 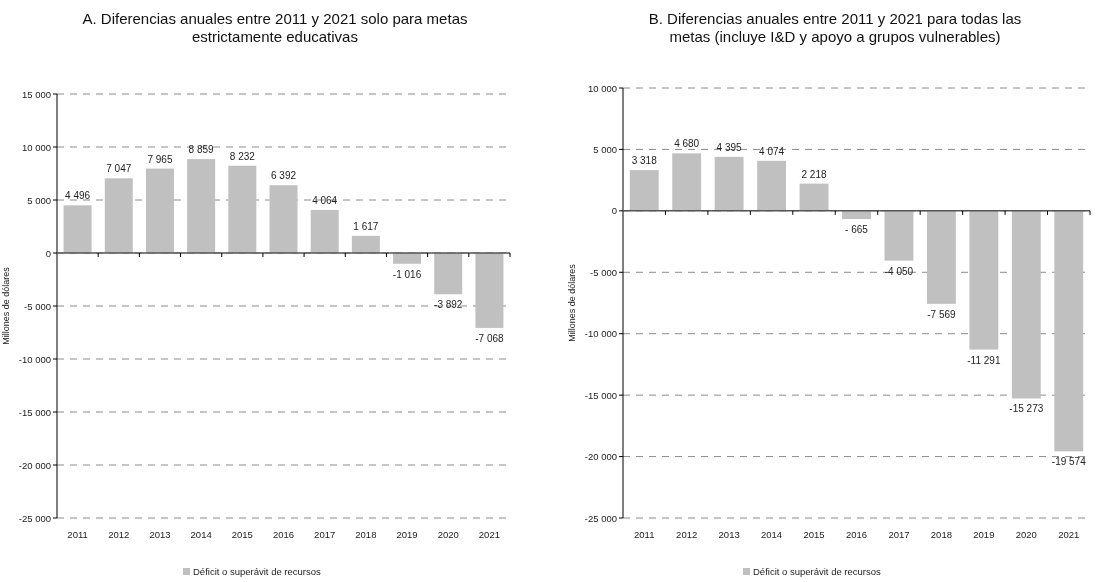 What do you see at coordinates (407, 274) in the screenshot?
I see `data-label: -1 016` at bounding box center [407, 274].